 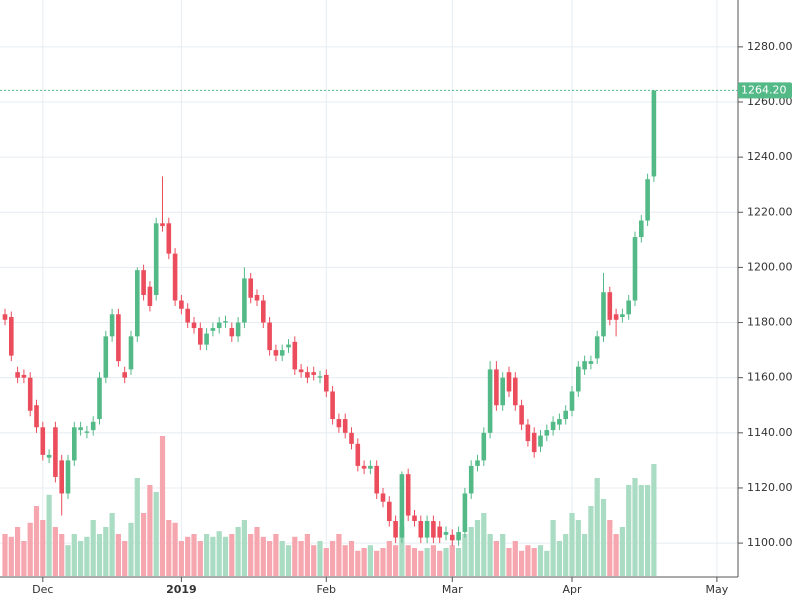 What do you see at coordinates (717, 589) in the screenshot?
I see `x-tick-label: May` at bounding box center [717, 589].